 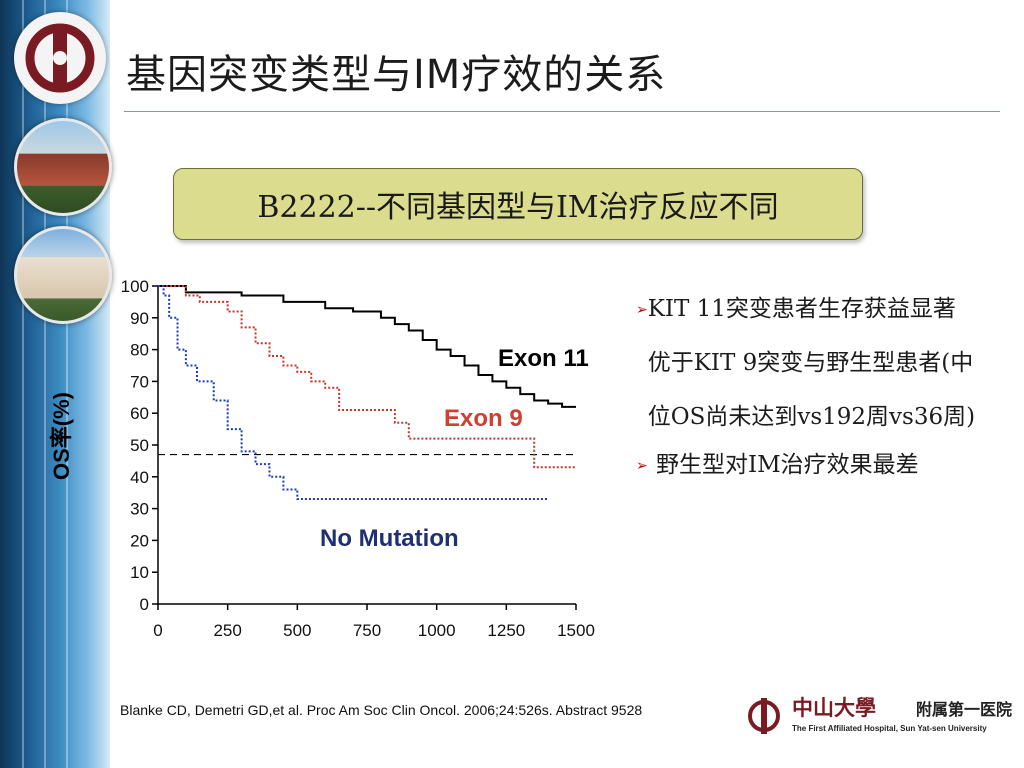 What do you see at coordinates (437, 630) in the screenshot?
I see `x-tick-label: 1000` at bounding box center [437, 630].